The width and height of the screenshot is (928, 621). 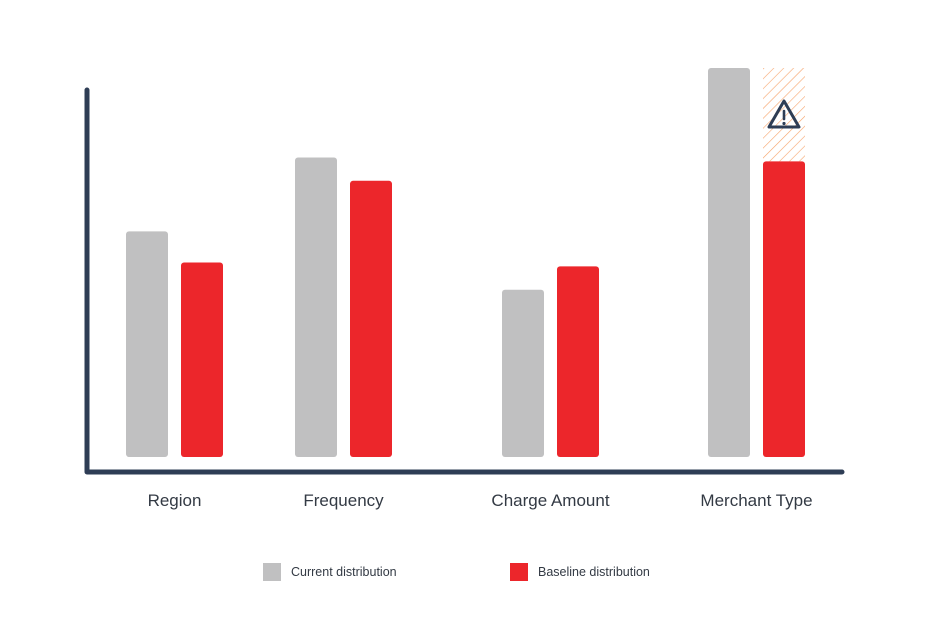 What do you see at coordinates (147, 344) in the screenshot?
I see `bar-current-region` at bounding box center [147, 344].